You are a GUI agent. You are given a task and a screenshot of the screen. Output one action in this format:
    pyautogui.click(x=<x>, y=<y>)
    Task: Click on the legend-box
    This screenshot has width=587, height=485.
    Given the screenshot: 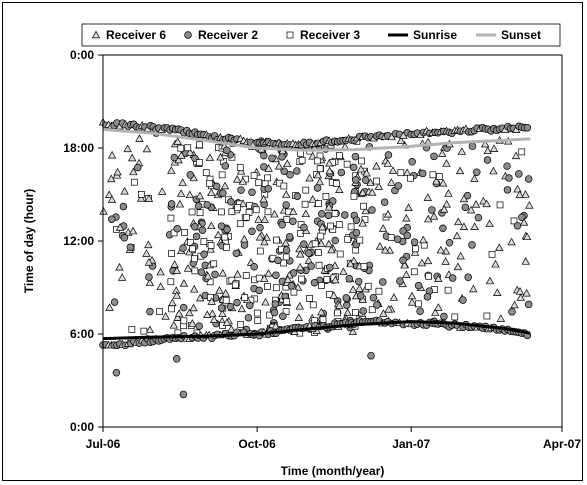 What is the action you would take?
    pyautogui.click(x=321, y=35)
    